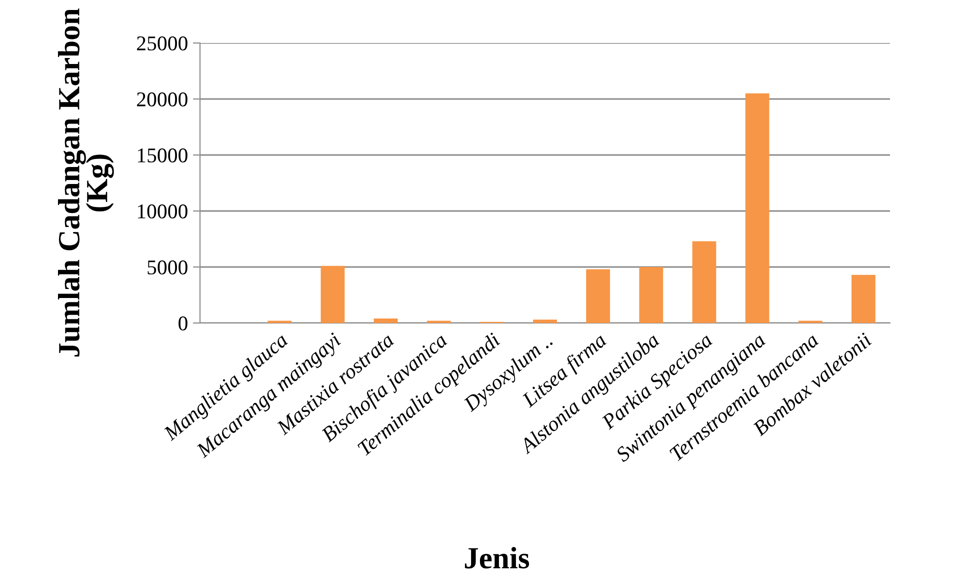 This screenshot has width=959, height=583. I want to click on y-axis-title: Jumlah Cadangan Karbon (Kg), so click(86, 182).